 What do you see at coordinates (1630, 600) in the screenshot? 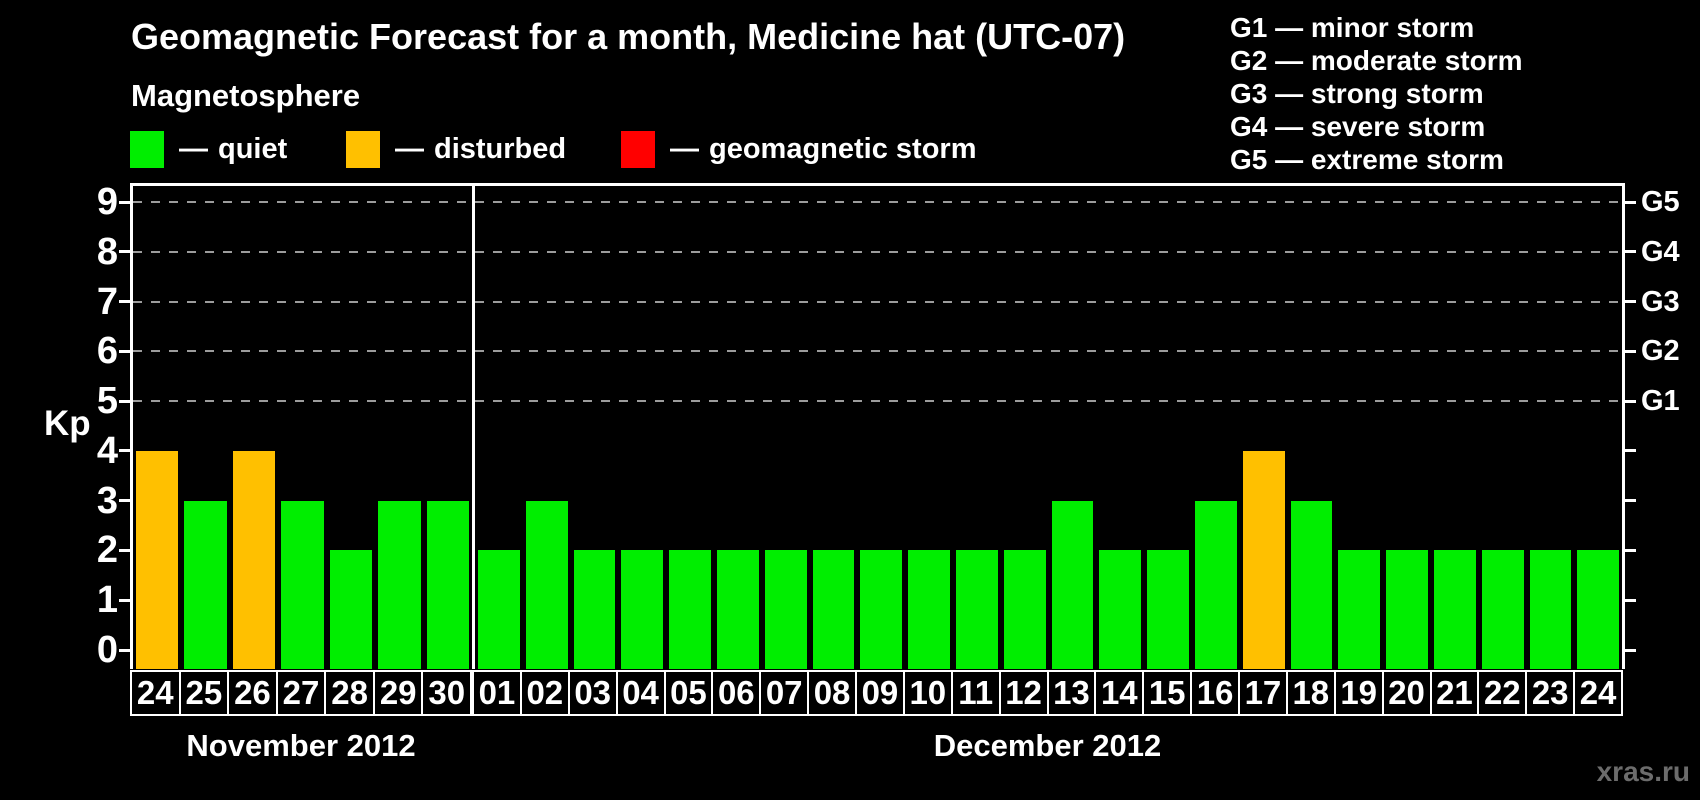
I see `right-tick-kp1` at bounding box center [1630, 600].